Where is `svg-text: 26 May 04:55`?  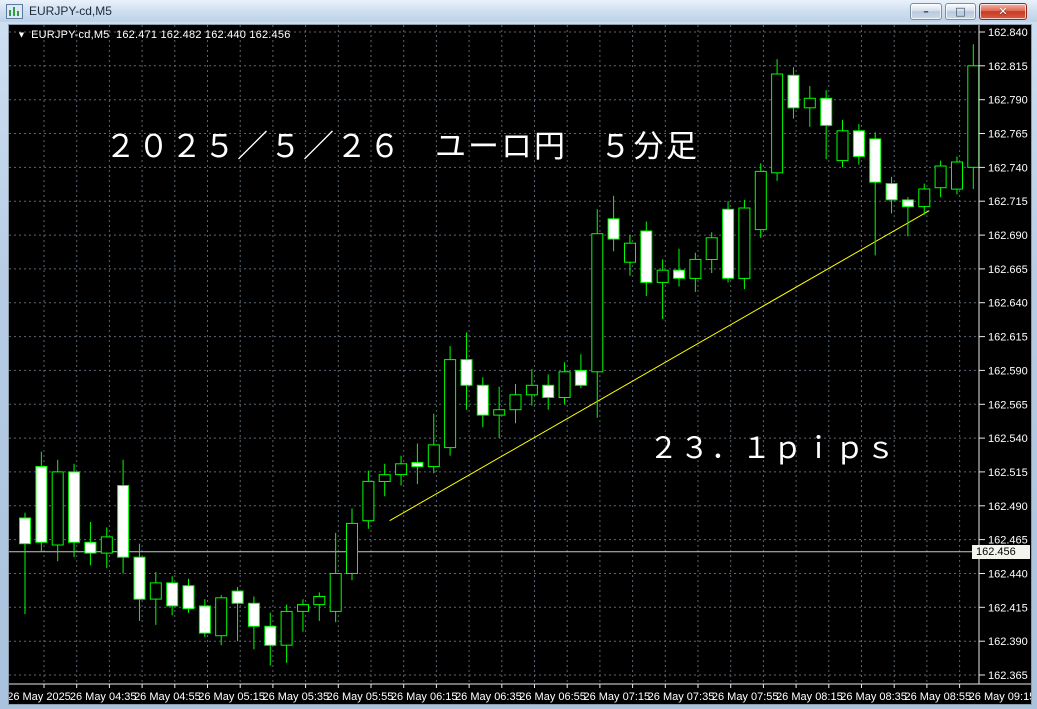 svg-text: 26 May 04:55 is located at coordinates (167, 697).